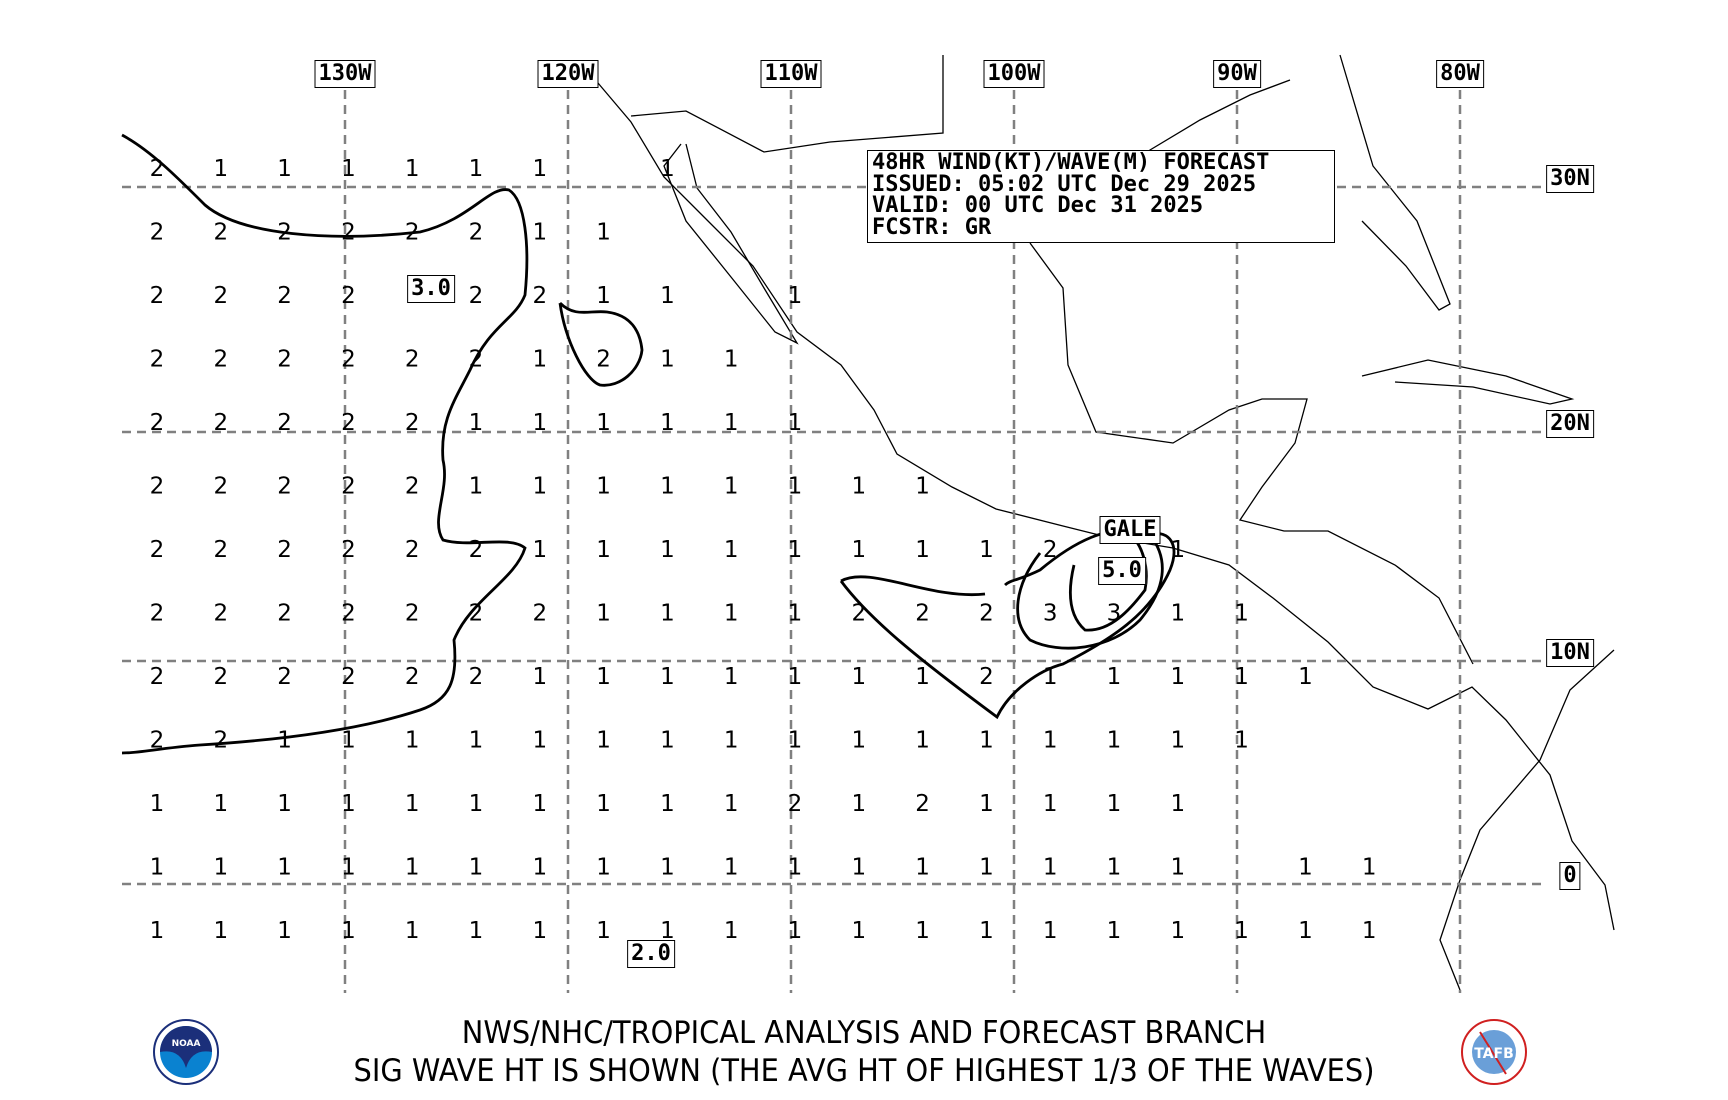 This screenshot has height=1100, width=1728. Describe the element at coordinates (325, 444) in the screenshot. I see `contour-2m-north` at that location.